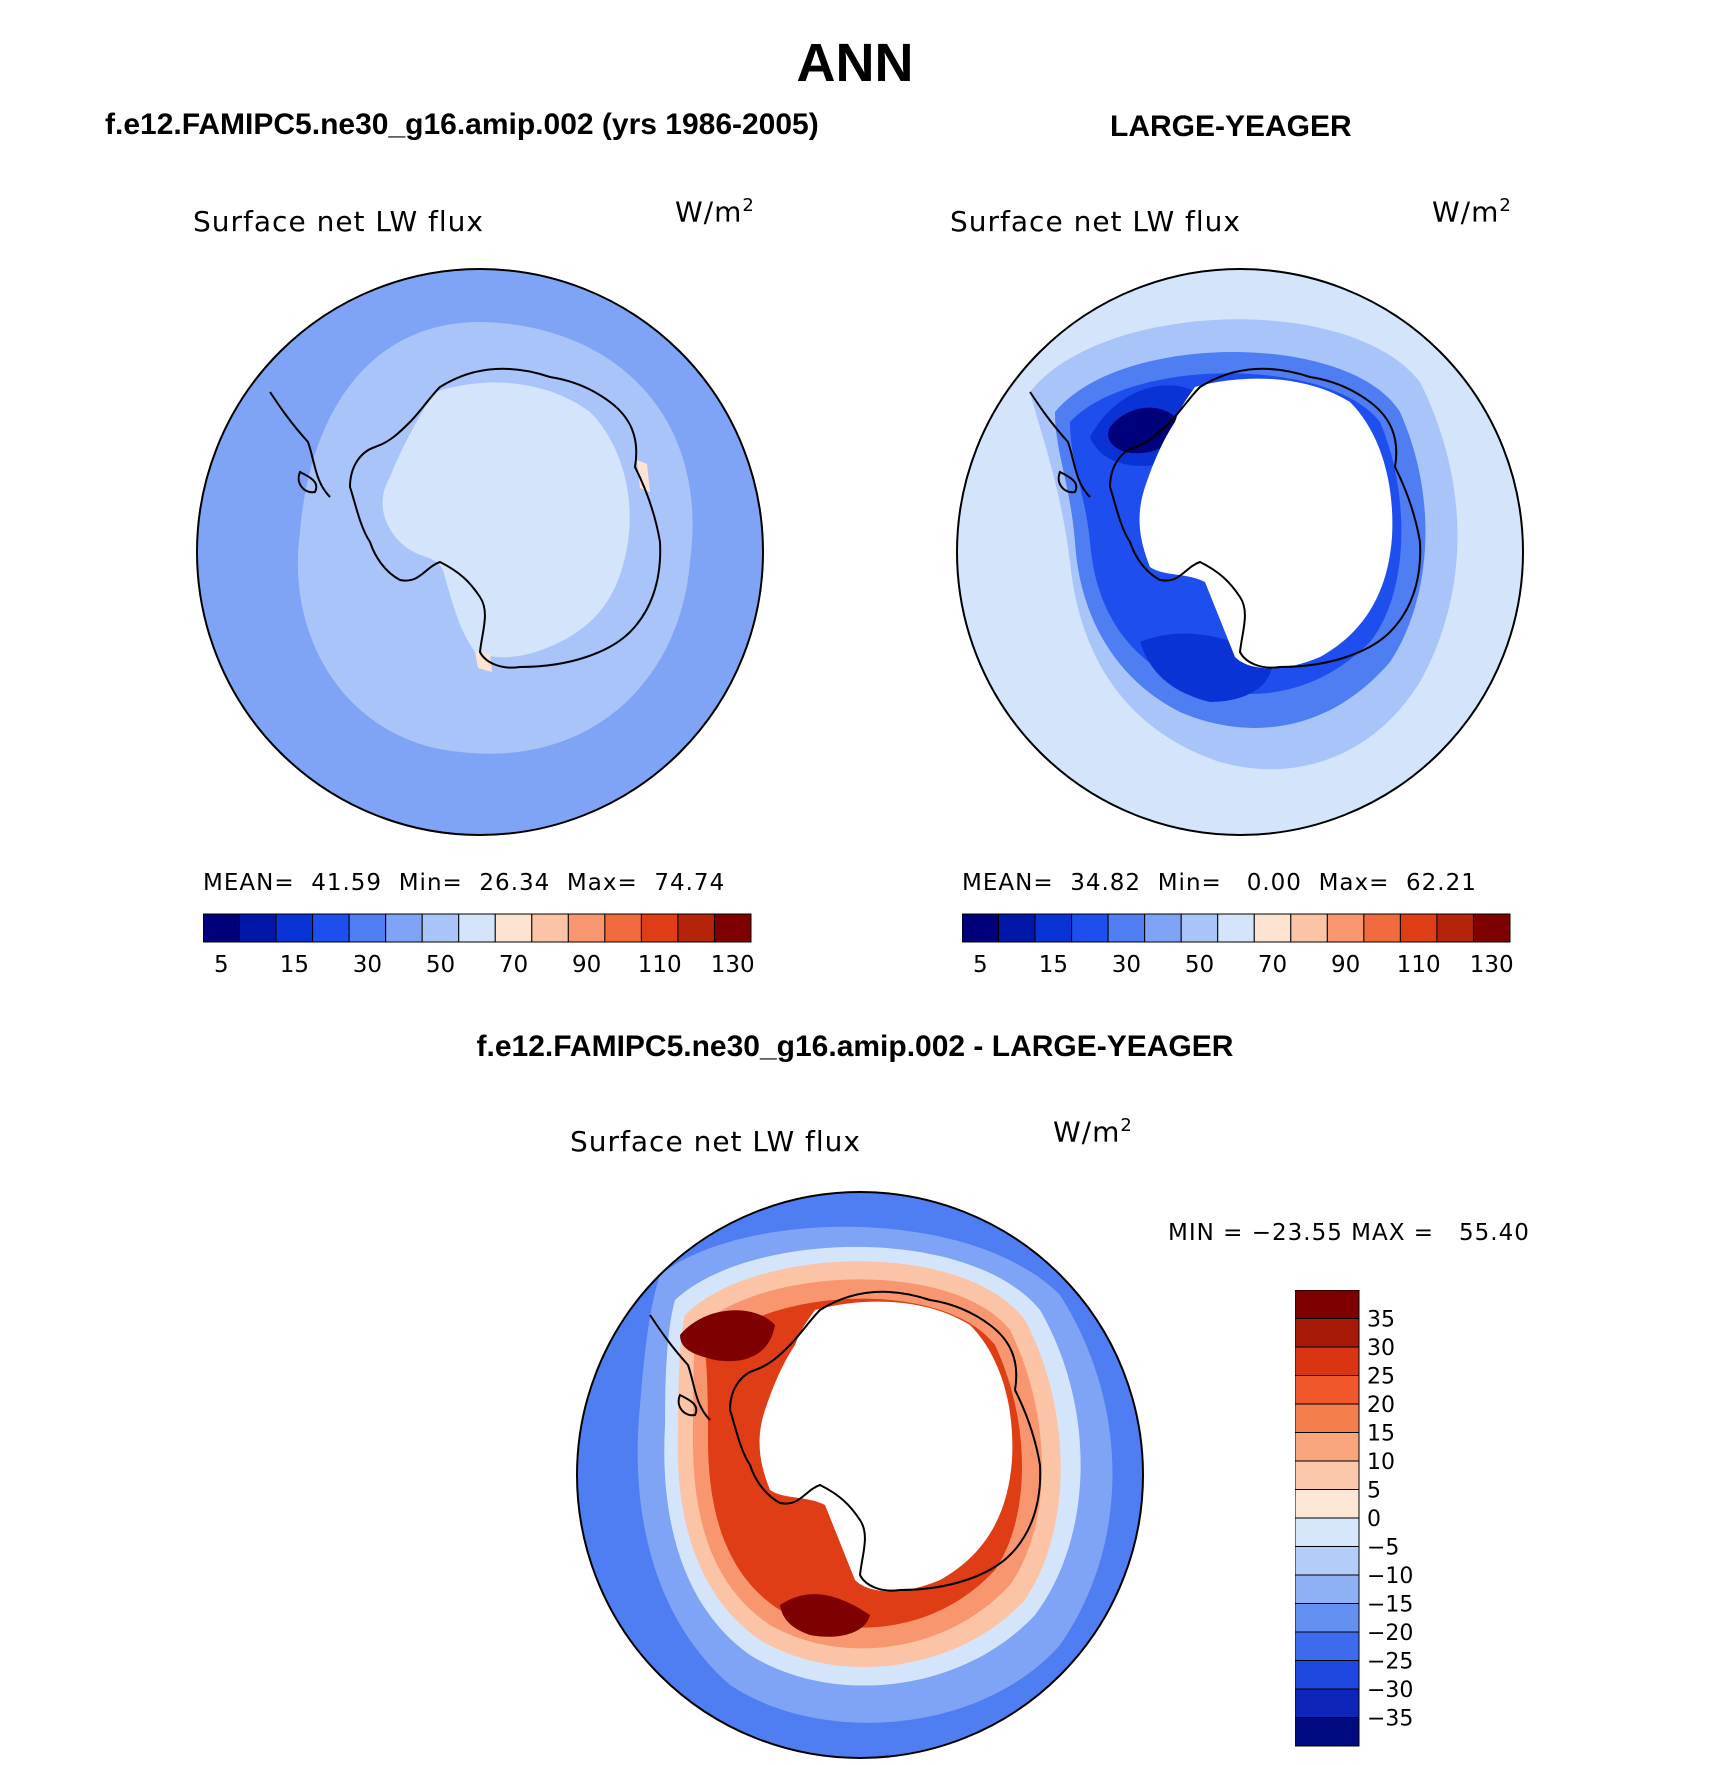 This screenshot has height=1765, width=1710. I want to click on colorbar-tick-label: −35, so click(1390, 1719).